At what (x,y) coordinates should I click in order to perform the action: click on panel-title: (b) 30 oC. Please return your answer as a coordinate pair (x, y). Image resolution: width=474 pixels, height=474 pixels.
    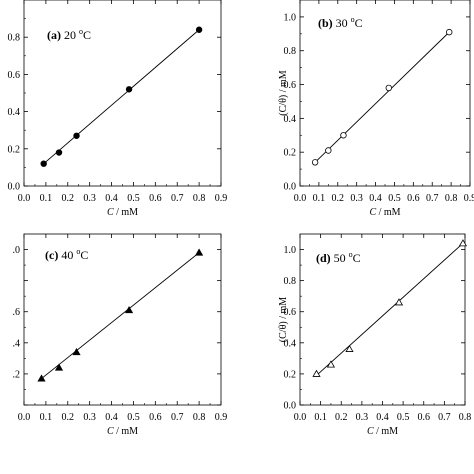
    Looking at the image, I should click on (340, 22).